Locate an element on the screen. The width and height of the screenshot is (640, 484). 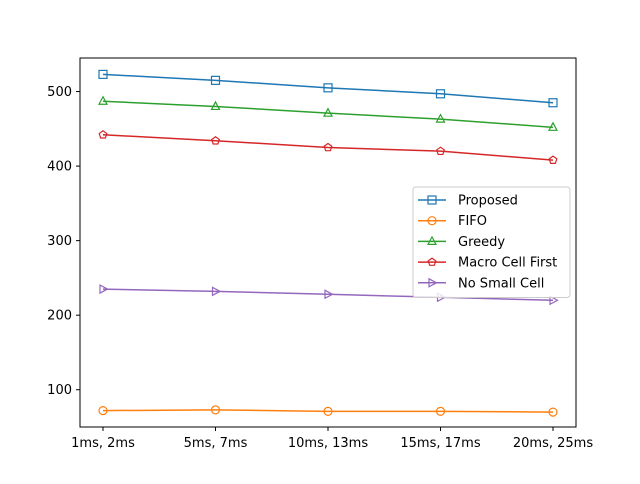
legend-marker-macro-cell-first is located at coordinates (432, 261).